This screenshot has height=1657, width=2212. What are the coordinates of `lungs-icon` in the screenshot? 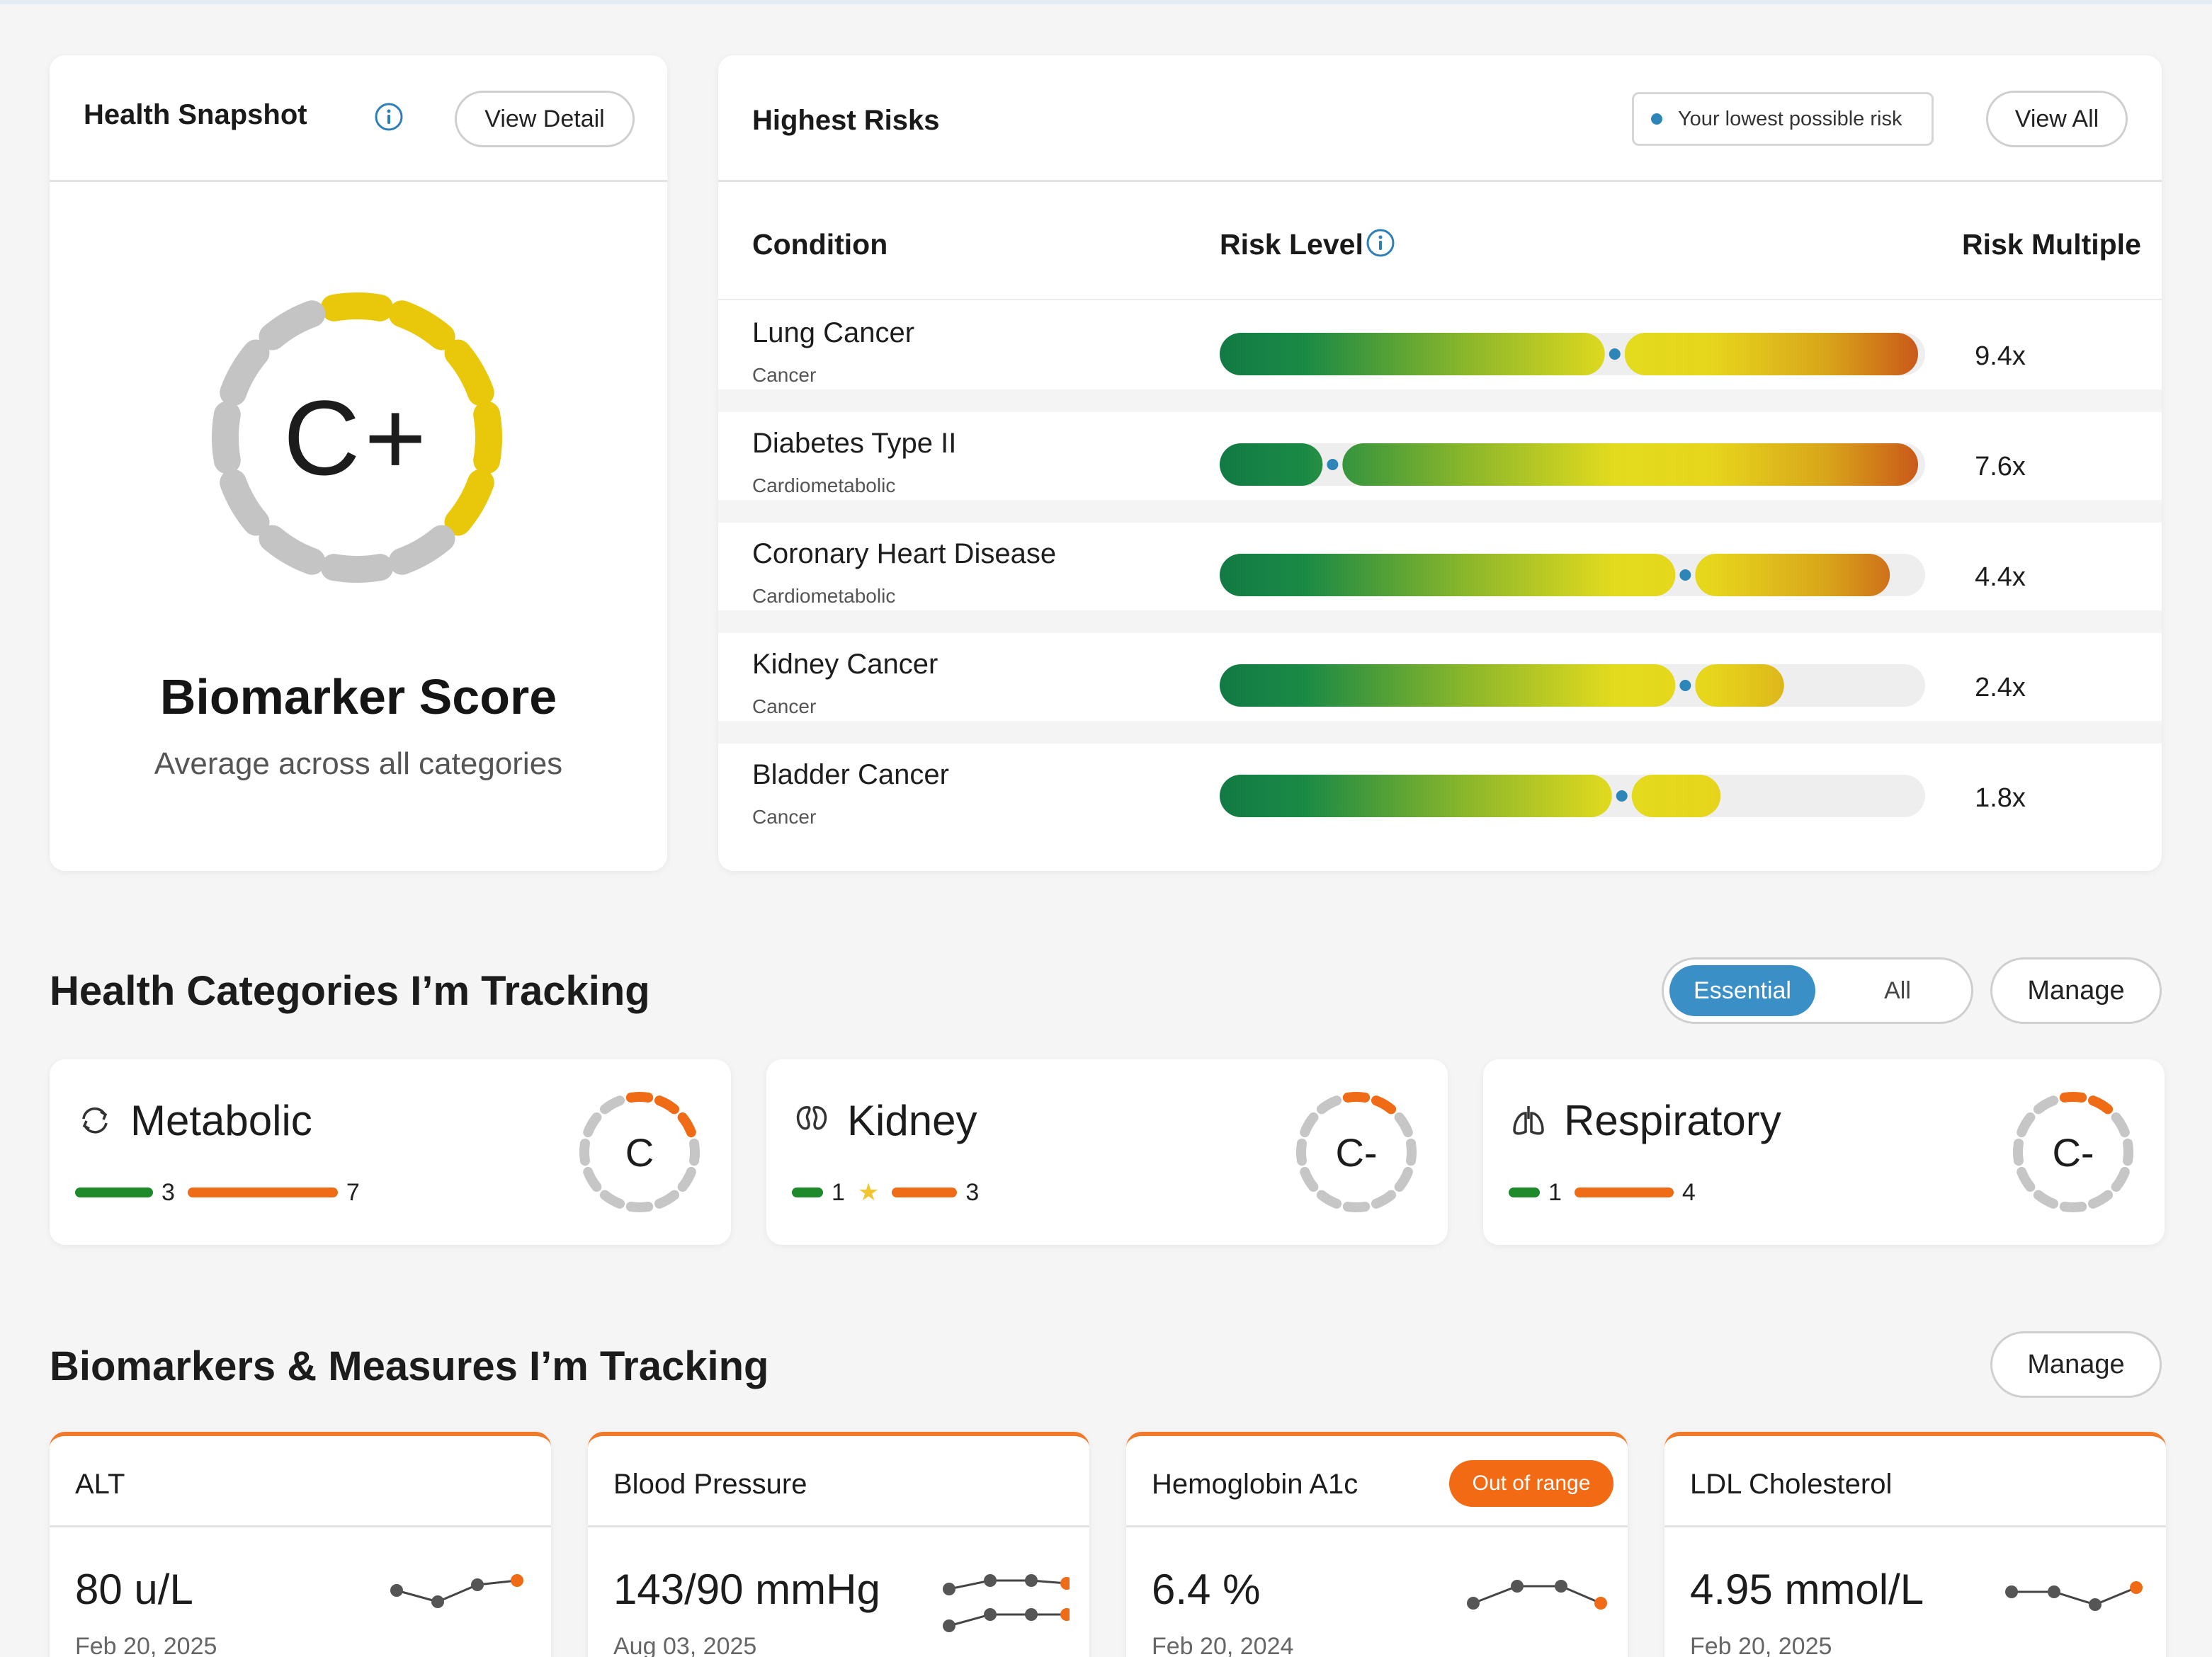 It's located at (1529, 1122).